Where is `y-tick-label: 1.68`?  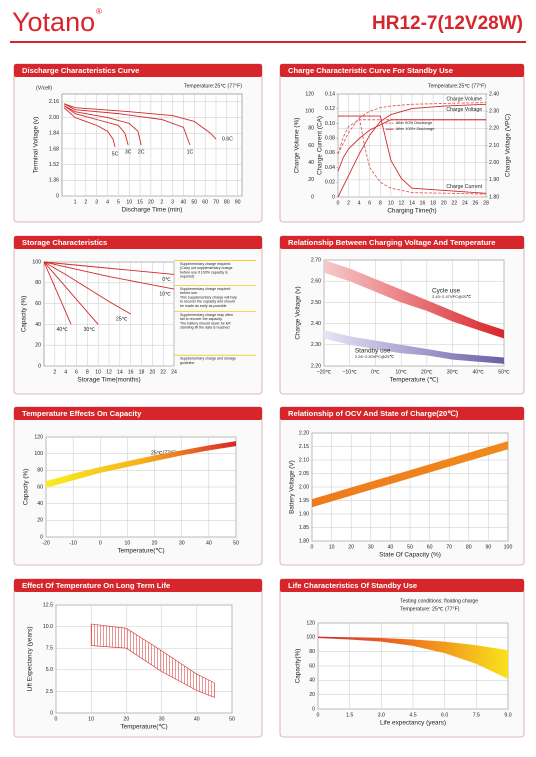 y-tick-label: 1.68 is located at coordinates (54, 149).